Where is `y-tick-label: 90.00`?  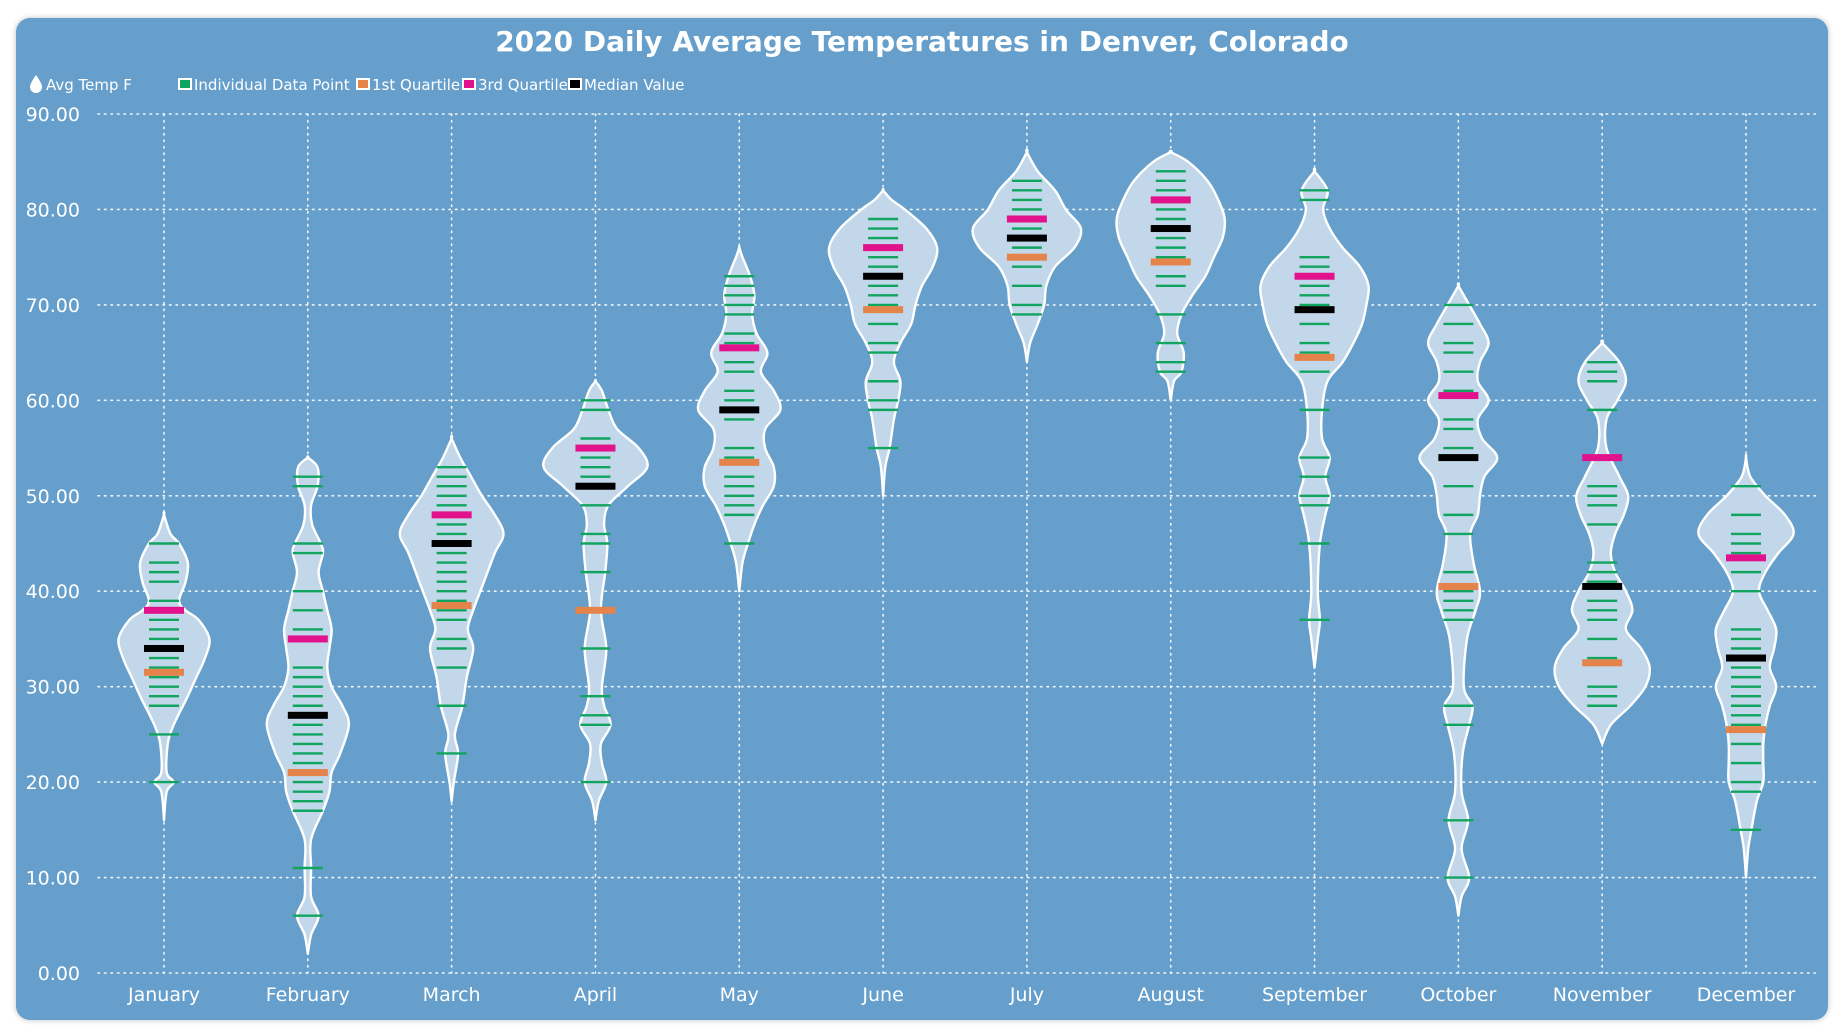 y-tick-label: 90.00 is located at coordinates (53, 115).